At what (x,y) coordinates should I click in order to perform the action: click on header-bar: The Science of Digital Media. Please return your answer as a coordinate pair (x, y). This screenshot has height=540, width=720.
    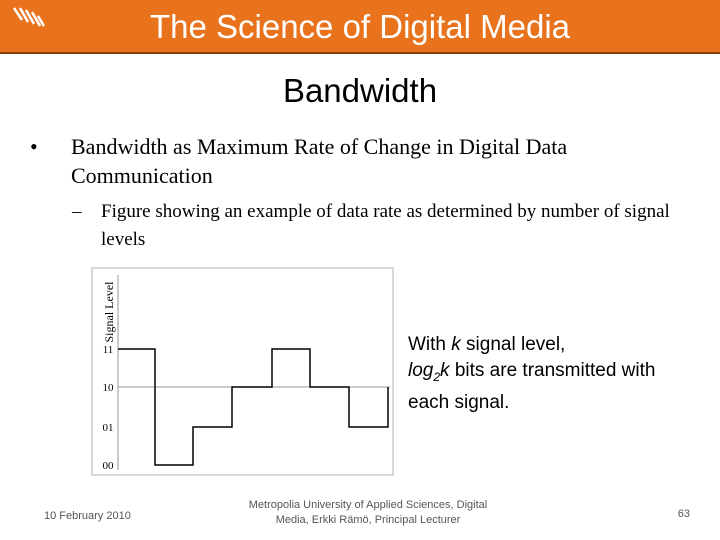
    Looking at the image, I should click on (360, 27).